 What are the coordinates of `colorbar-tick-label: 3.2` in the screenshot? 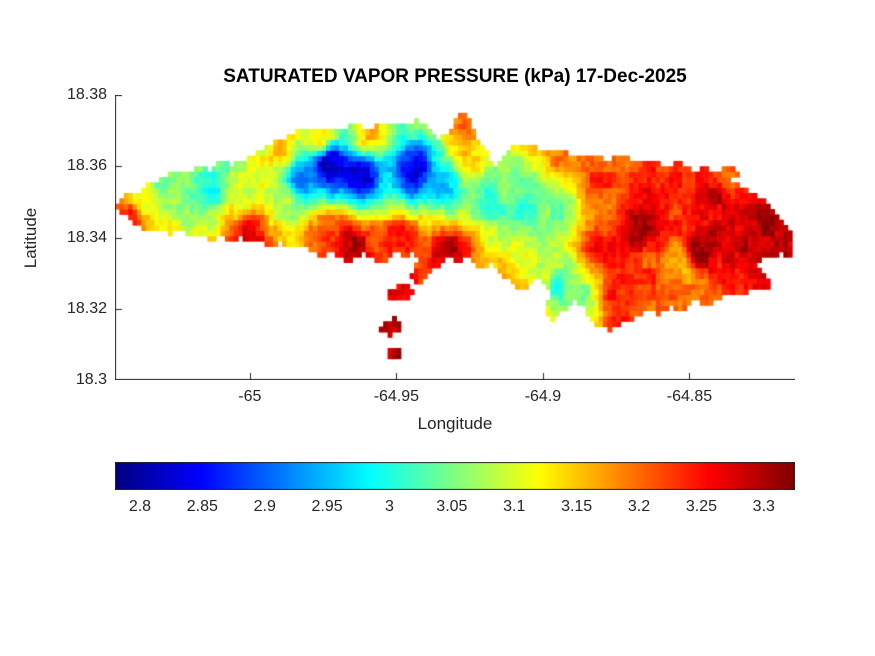 It's located at (639, 506).